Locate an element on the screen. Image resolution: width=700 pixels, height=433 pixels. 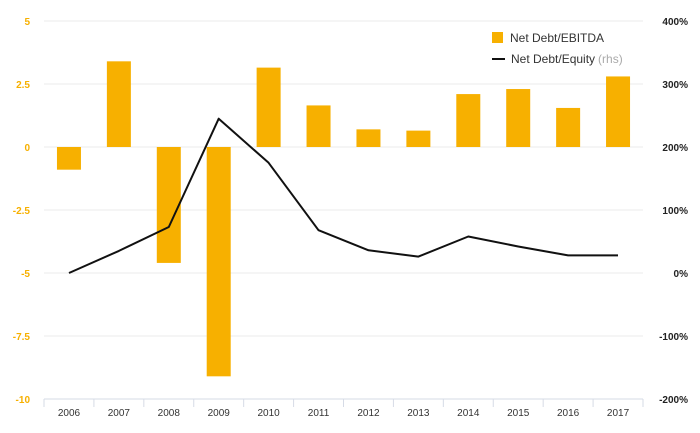
y-right-tick-label: 400% is located at coordinates (675, 22).